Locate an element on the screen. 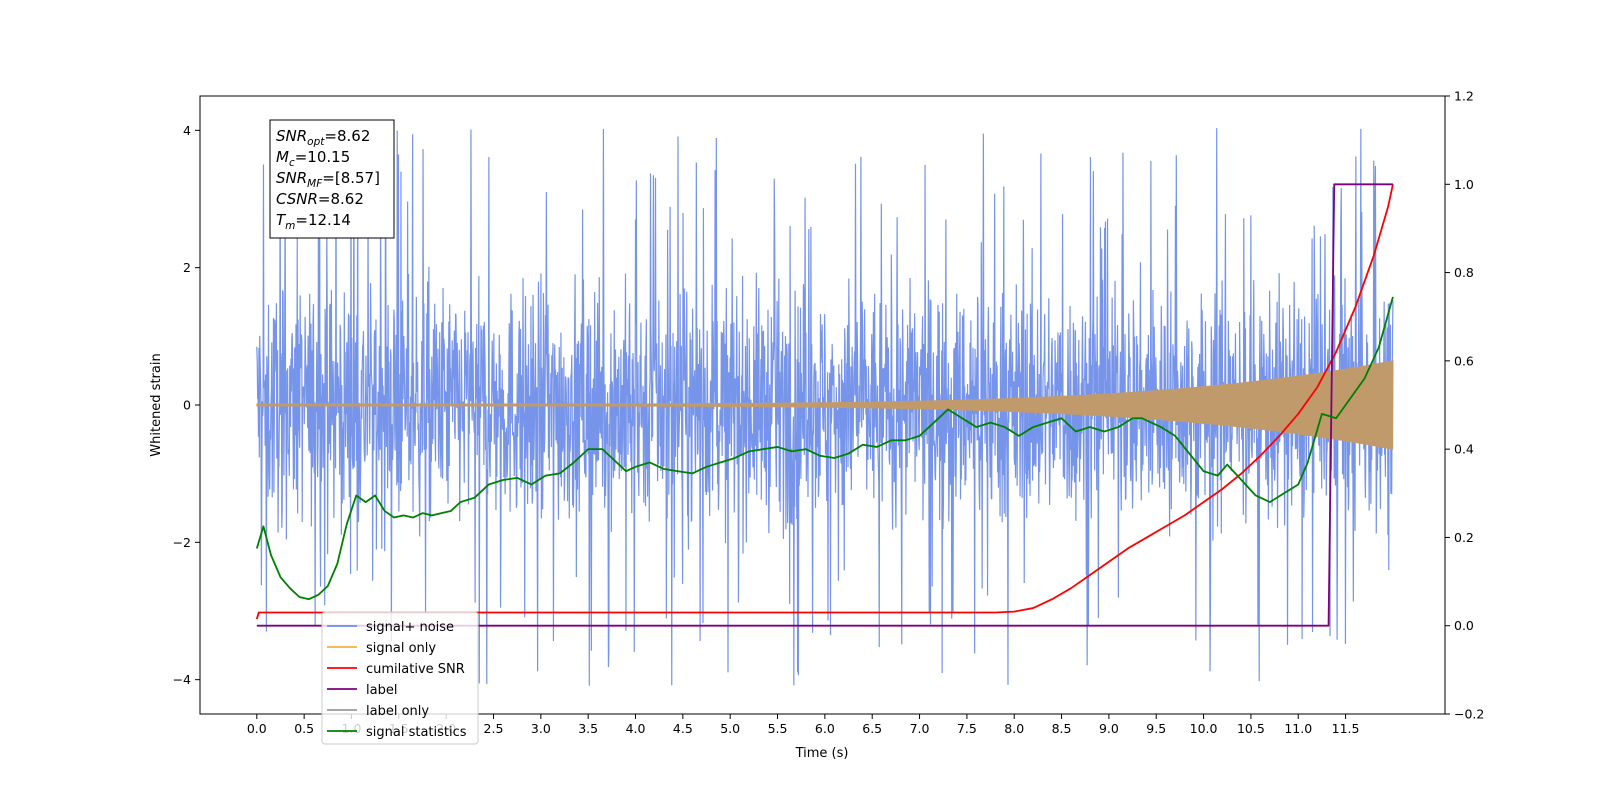 The image size is (1600, 800). legend-label: signal statistics is located at coordinates (416, 732).